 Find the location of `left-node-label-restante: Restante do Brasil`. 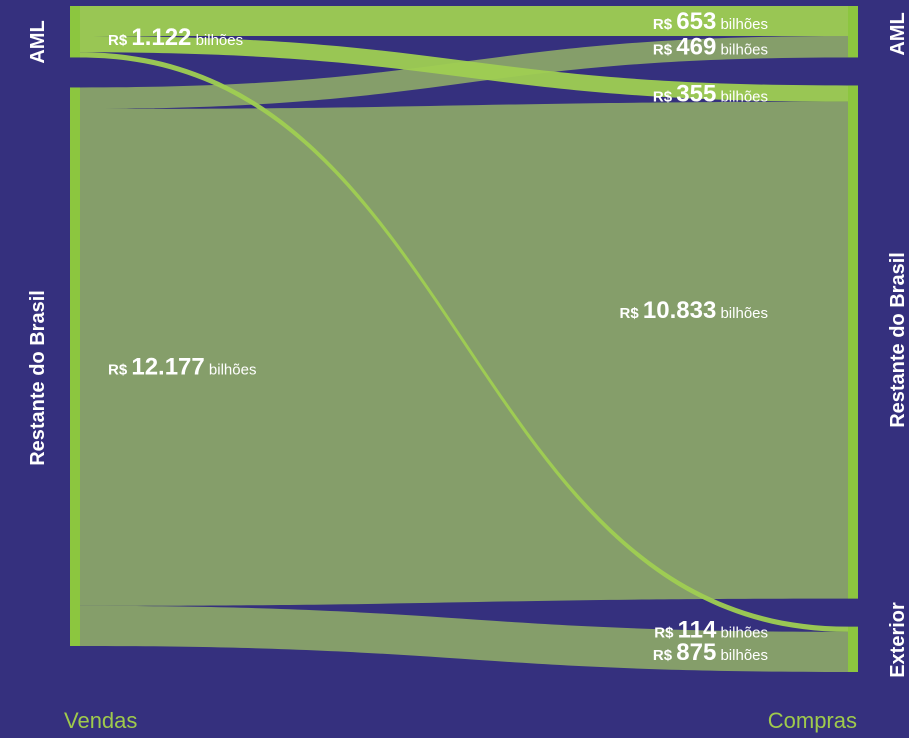

left-node-label-restante: Restante do Brasil is located at coordinates (38, 378).